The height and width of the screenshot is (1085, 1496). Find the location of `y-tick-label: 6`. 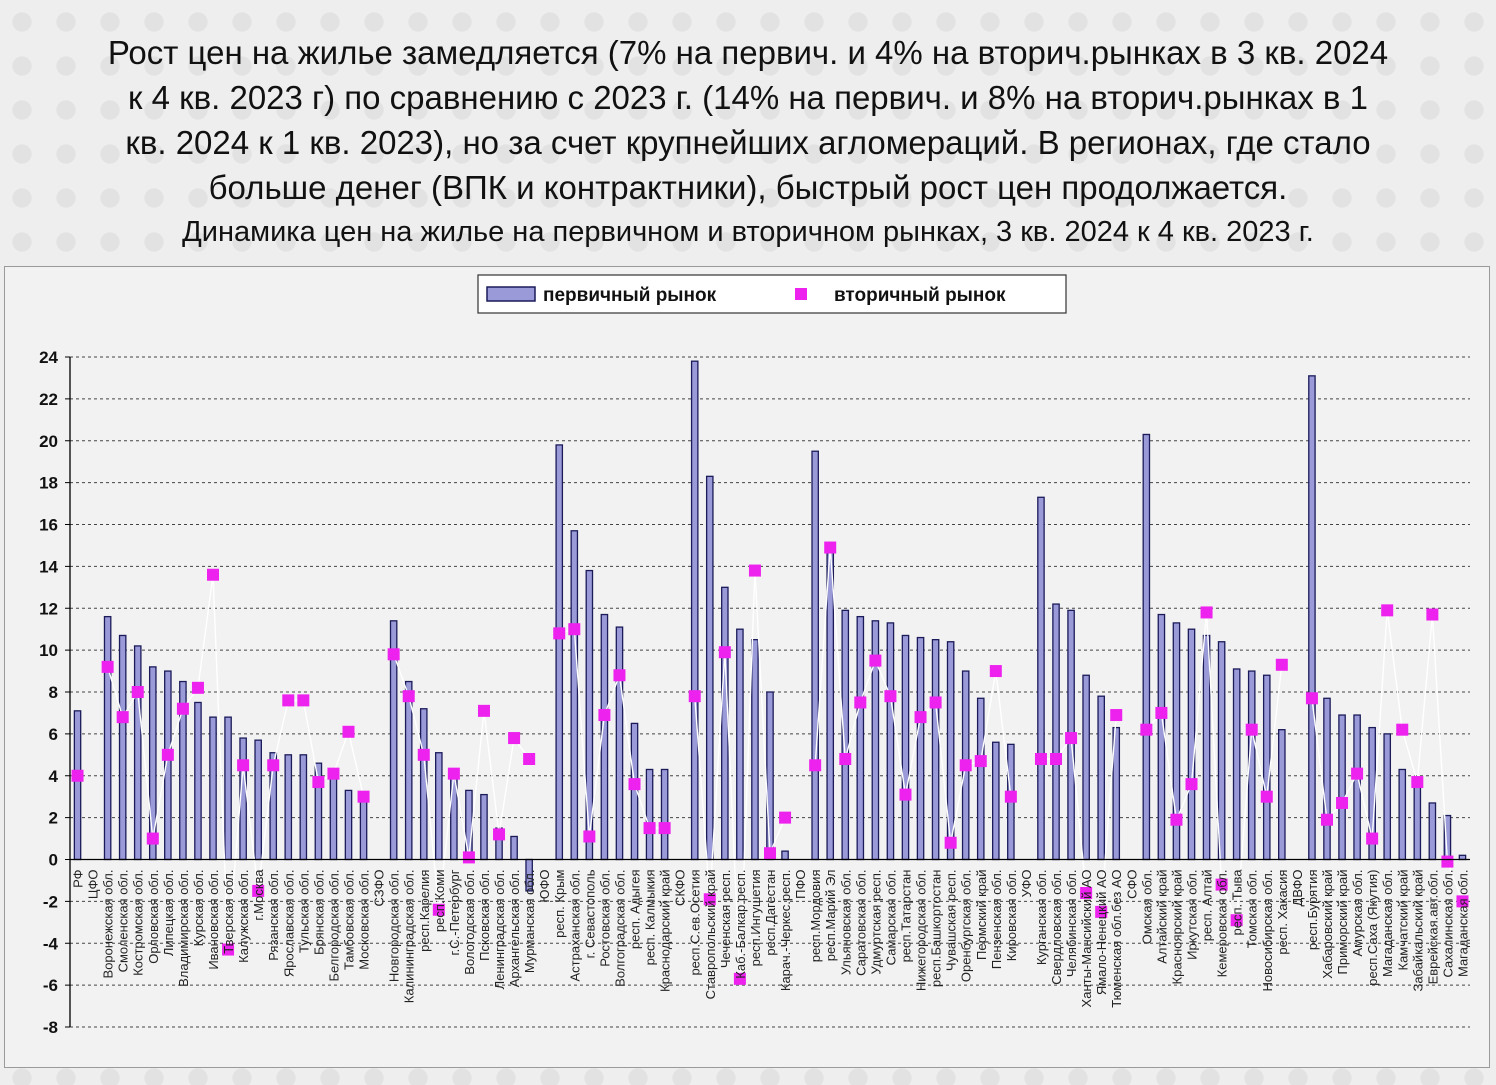

y-tick-label: 6 is located at coordinates (53, 734).